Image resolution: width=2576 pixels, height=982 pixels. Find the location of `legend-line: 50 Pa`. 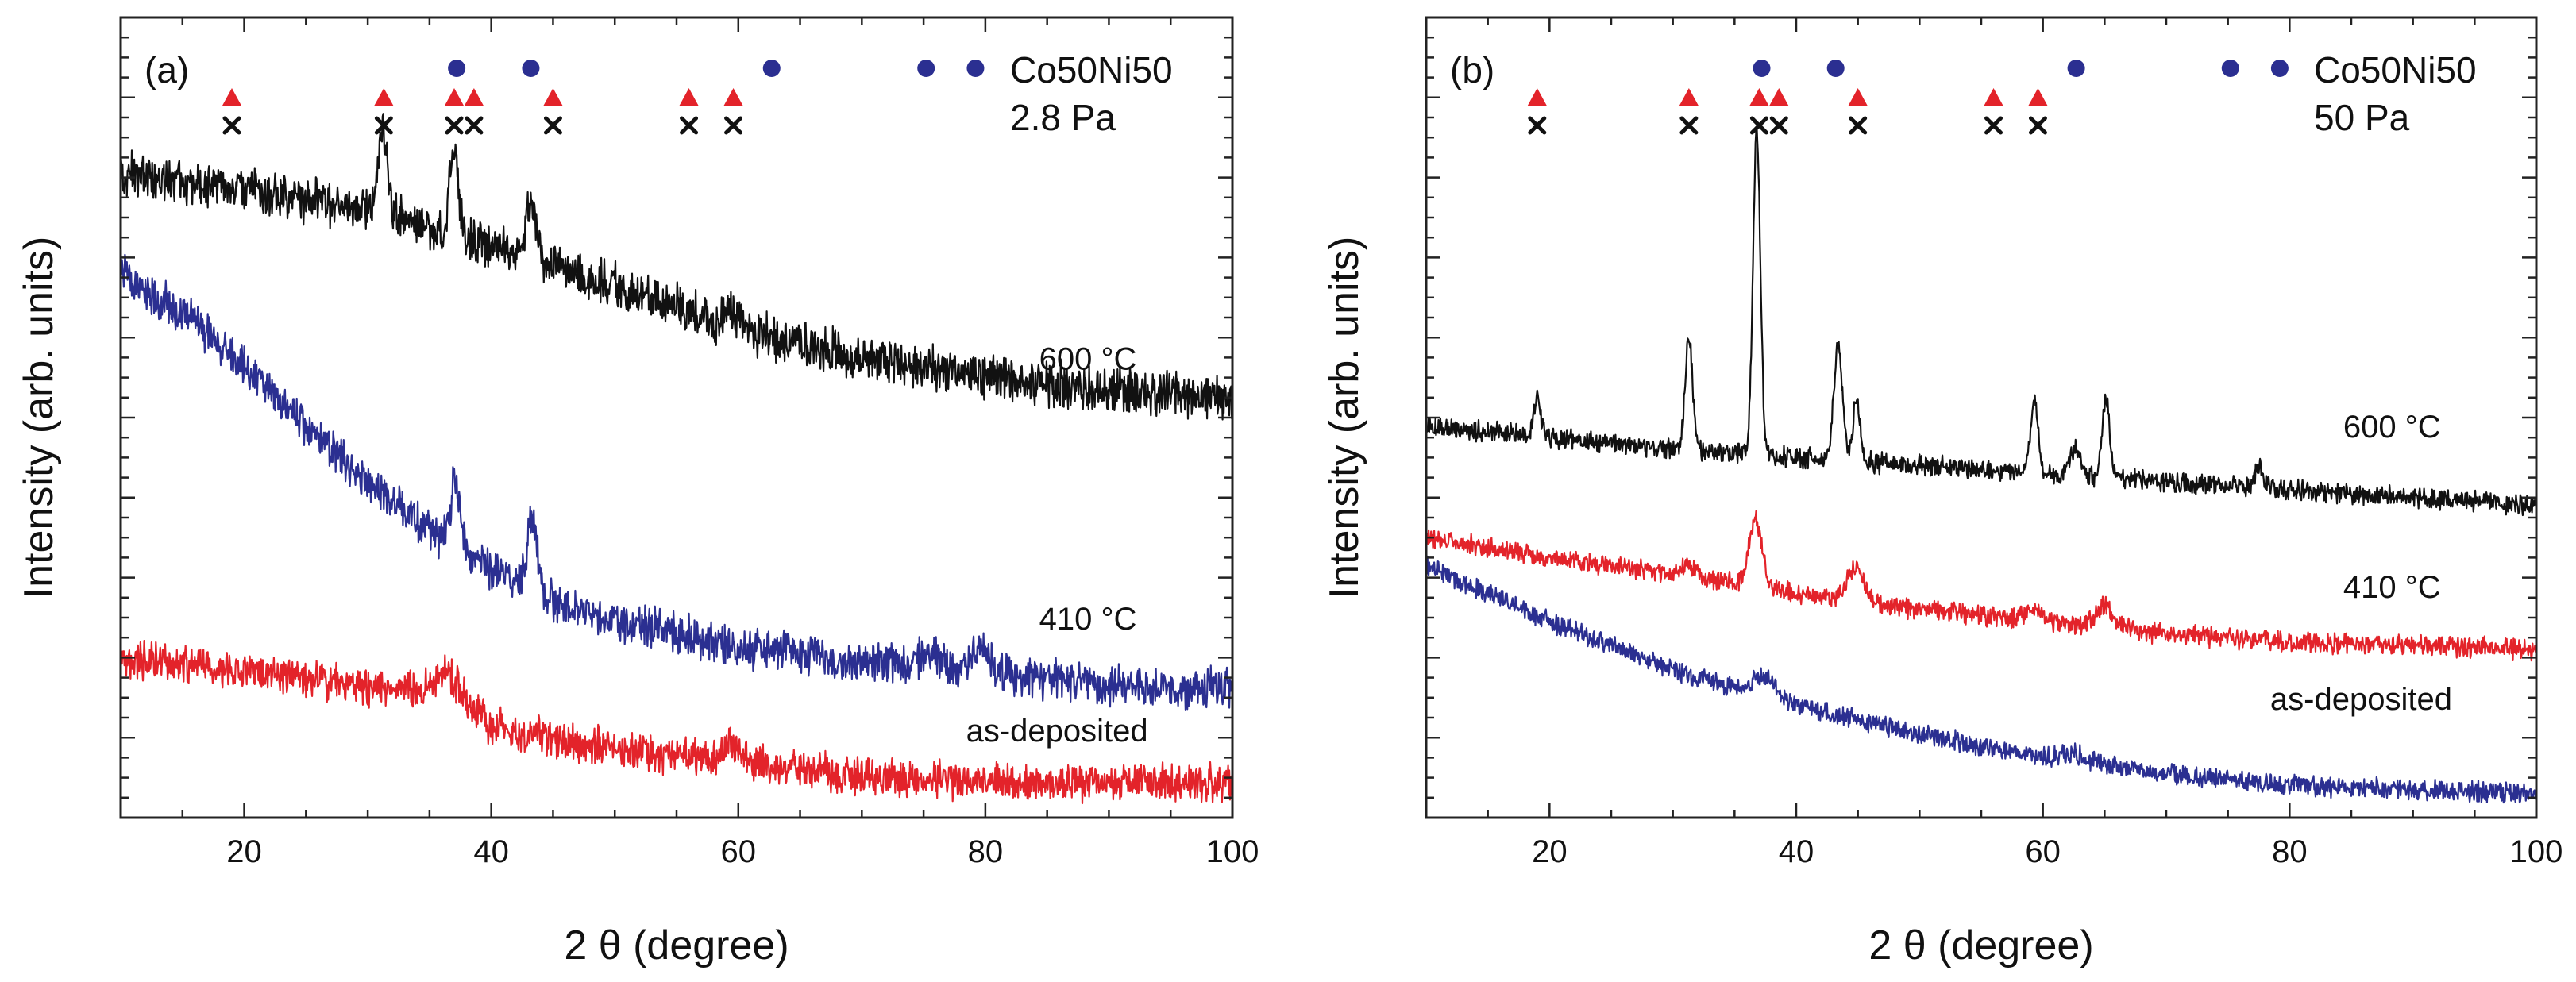

legend-line: 50 Pa is located at coordinates (2362, 117).